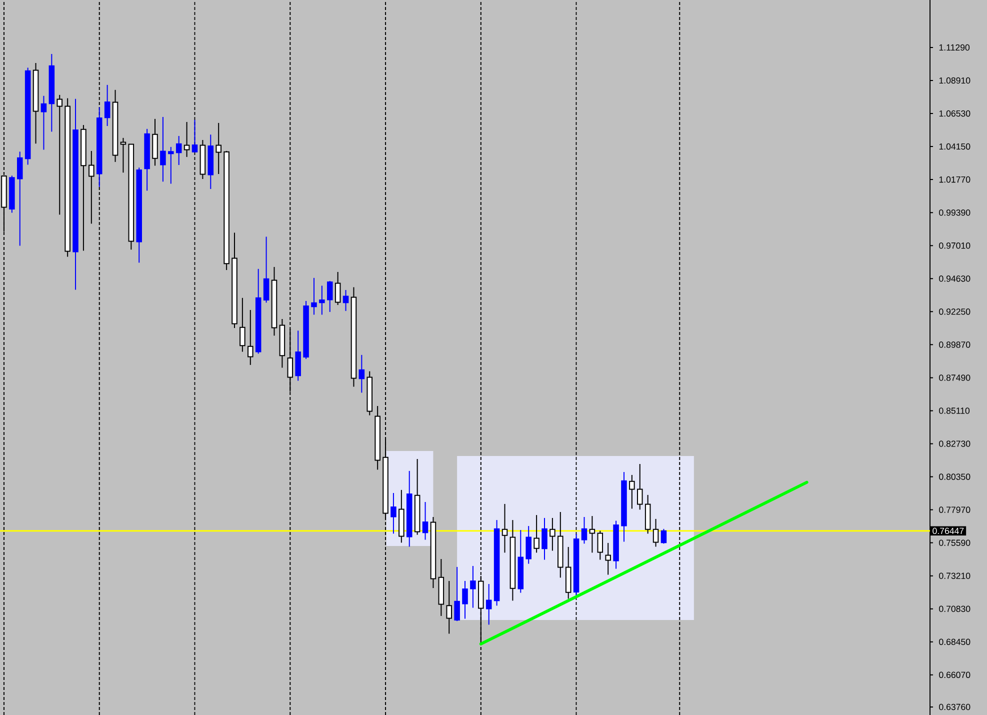 Image resolution: width=987 pixels, height=715 pixels. What do you see at coordinates (954, 575) in the screenshot?
I see `y-tick-label: 0.73210` at bounding box center [954, 575].